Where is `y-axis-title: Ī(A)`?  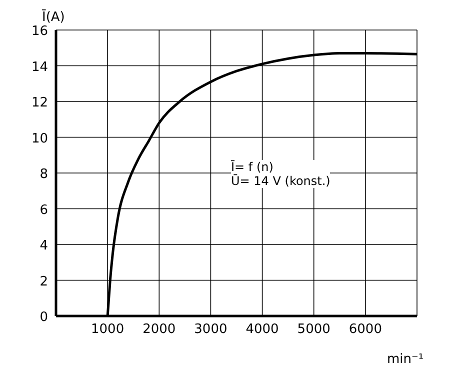
y-axis-title: Ī(A) is located at coordinates (53, 17).